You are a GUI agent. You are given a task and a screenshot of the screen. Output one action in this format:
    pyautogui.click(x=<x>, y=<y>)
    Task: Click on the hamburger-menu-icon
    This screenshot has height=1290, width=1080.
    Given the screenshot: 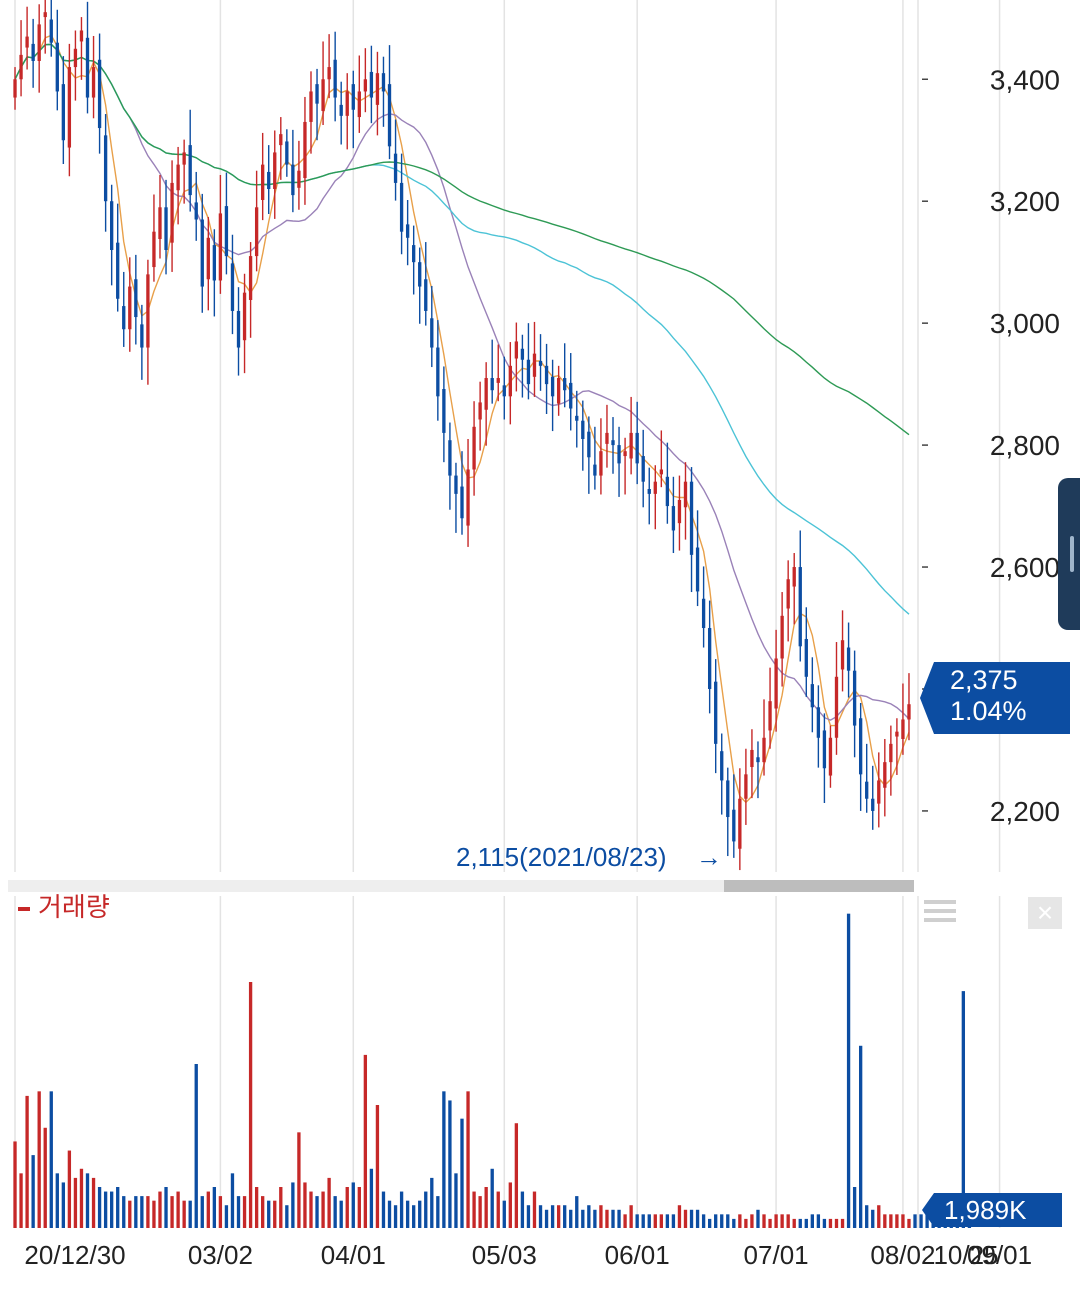 What is the action you would take?
    pyautogui.click(x=940, y=912)
    